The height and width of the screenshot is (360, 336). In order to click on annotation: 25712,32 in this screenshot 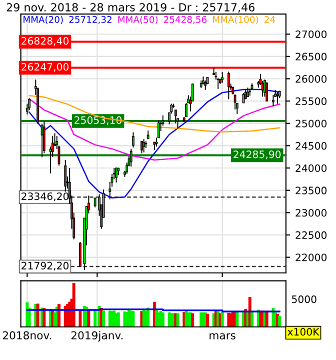, I will do `click(90, 20)`.